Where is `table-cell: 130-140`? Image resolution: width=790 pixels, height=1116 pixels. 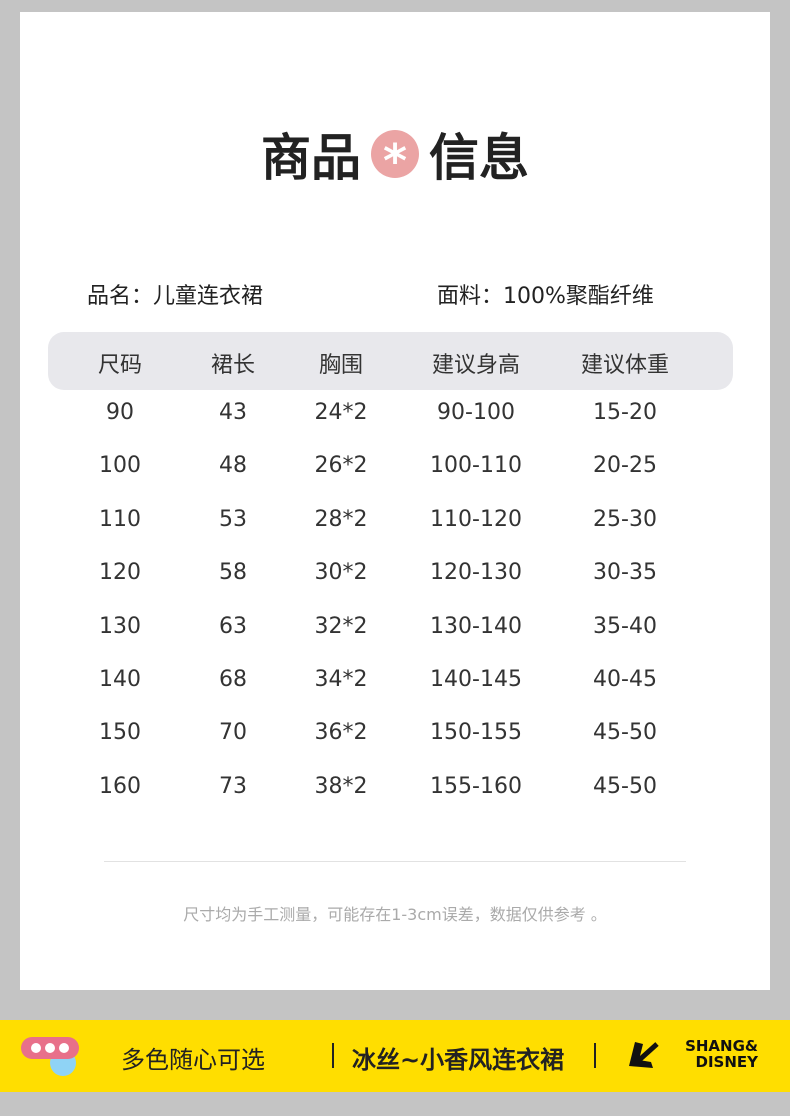
table-cell: 130-140 is located at coordinates (476, 626).